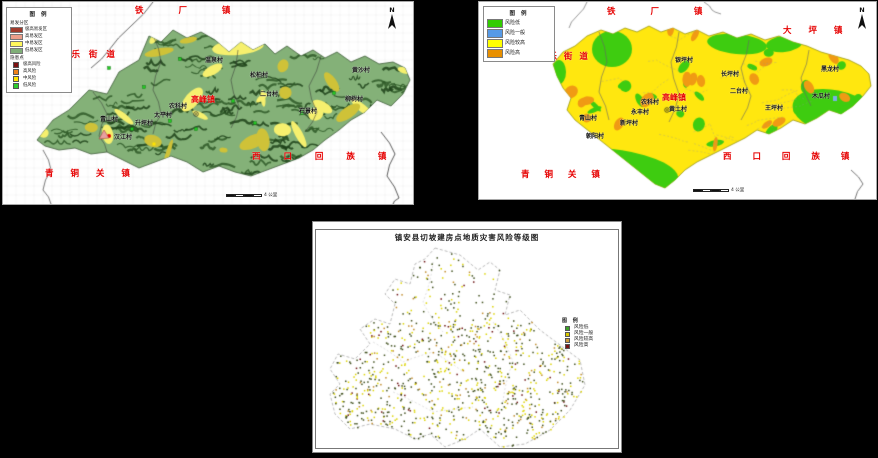  What do you see at coordinates (354, 99) in the screenshot?
I see `village-label: 柳树村` at bounding box center [354, 99].